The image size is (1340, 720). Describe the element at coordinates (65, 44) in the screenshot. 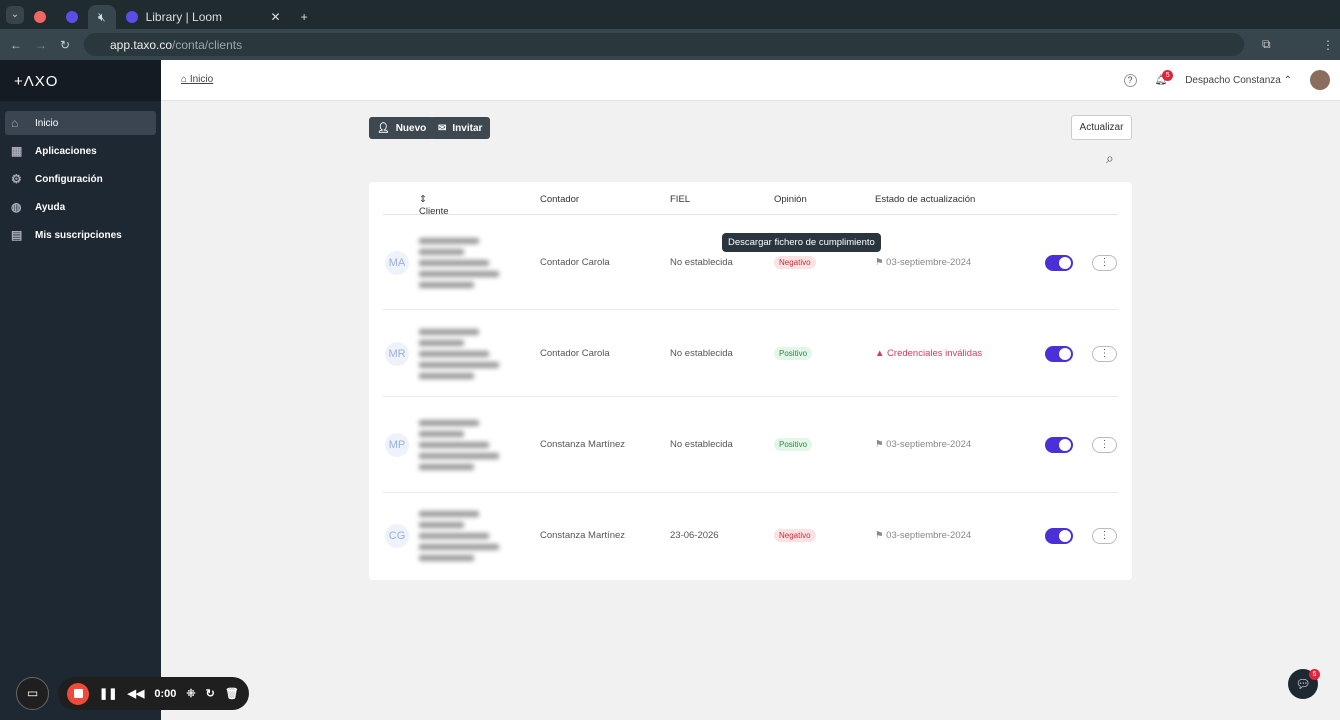

I see `reload-icon: ↻` at that location.